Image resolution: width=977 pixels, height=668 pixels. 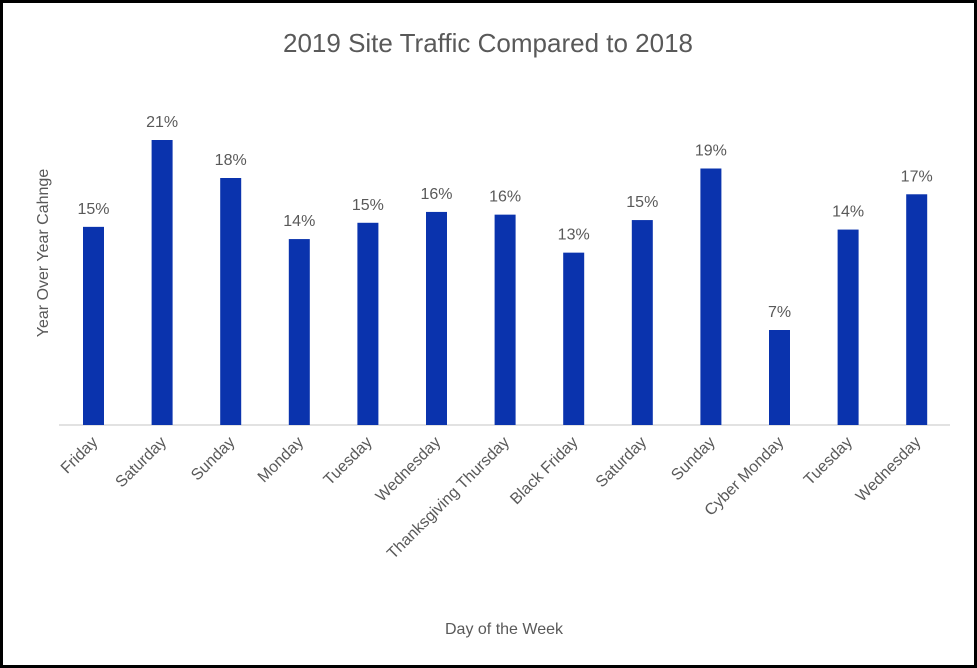 What do you see at coordinates (779, 312) in the screenshot?
I see `data-label: 7%` at bounding box center [779, 312].